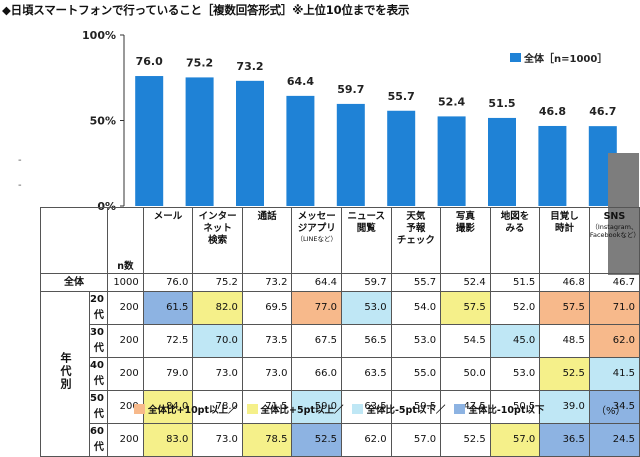  Describe the element at coordinates (465, 240) in the screenshot. I see `column-header: 写真 撮影` at that location.